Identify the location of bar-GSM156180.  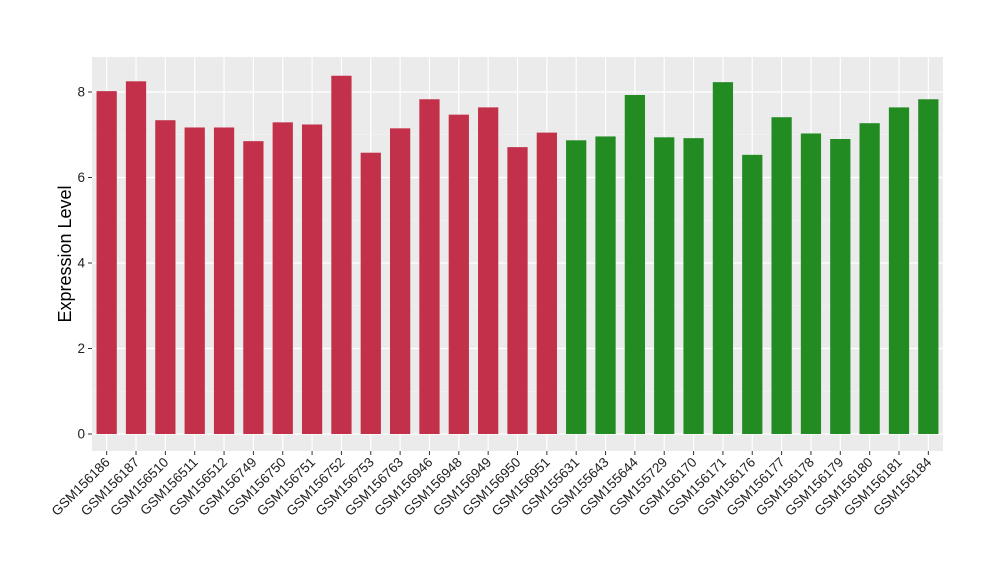
(869, 279).